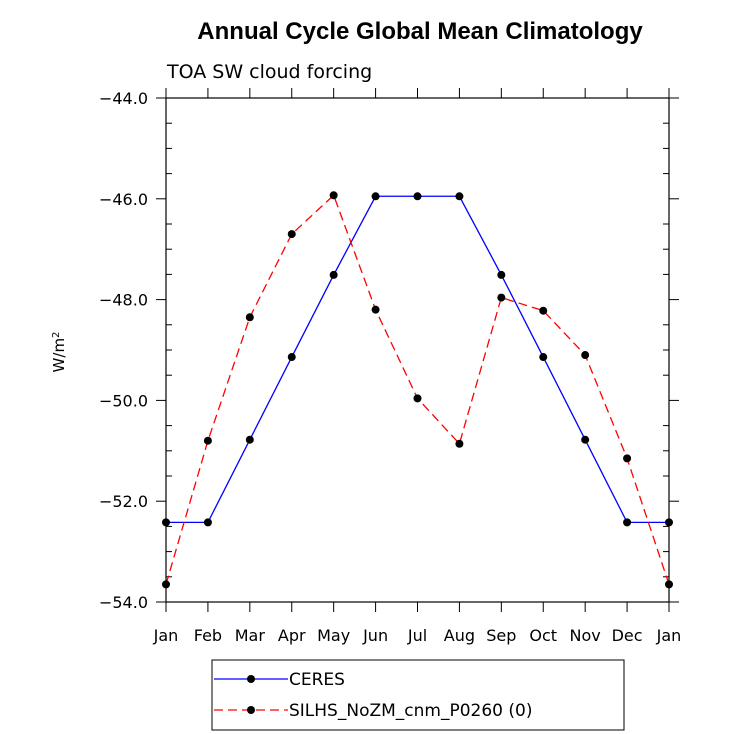 This screenshot has width=733, height=734. Describe the element at coordinates (123, 602) in the screenshot. I see `y-tick-label: −54.0` at that location.